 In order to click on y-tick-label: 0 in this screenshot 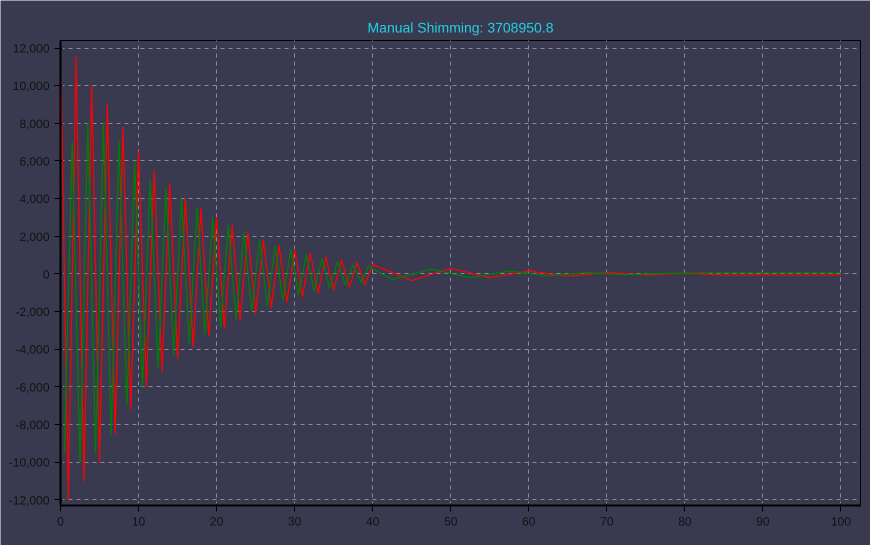, I will do `click(46, 274)`.